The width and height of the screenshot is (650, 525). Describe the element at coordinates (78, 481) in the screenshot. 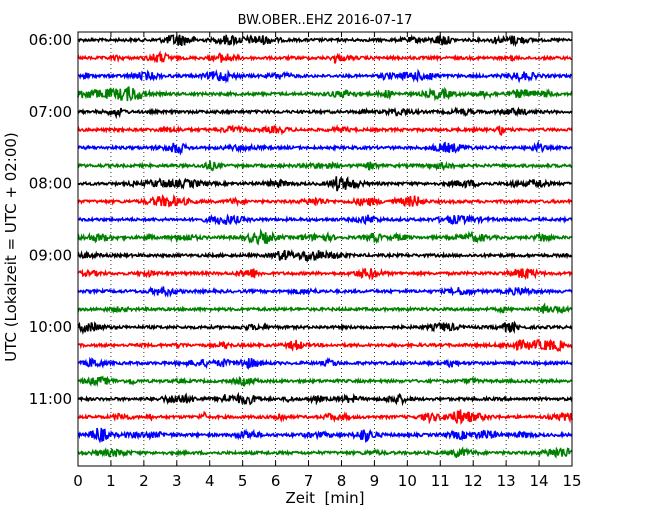

I see `x-tick-label: 0` at that location.